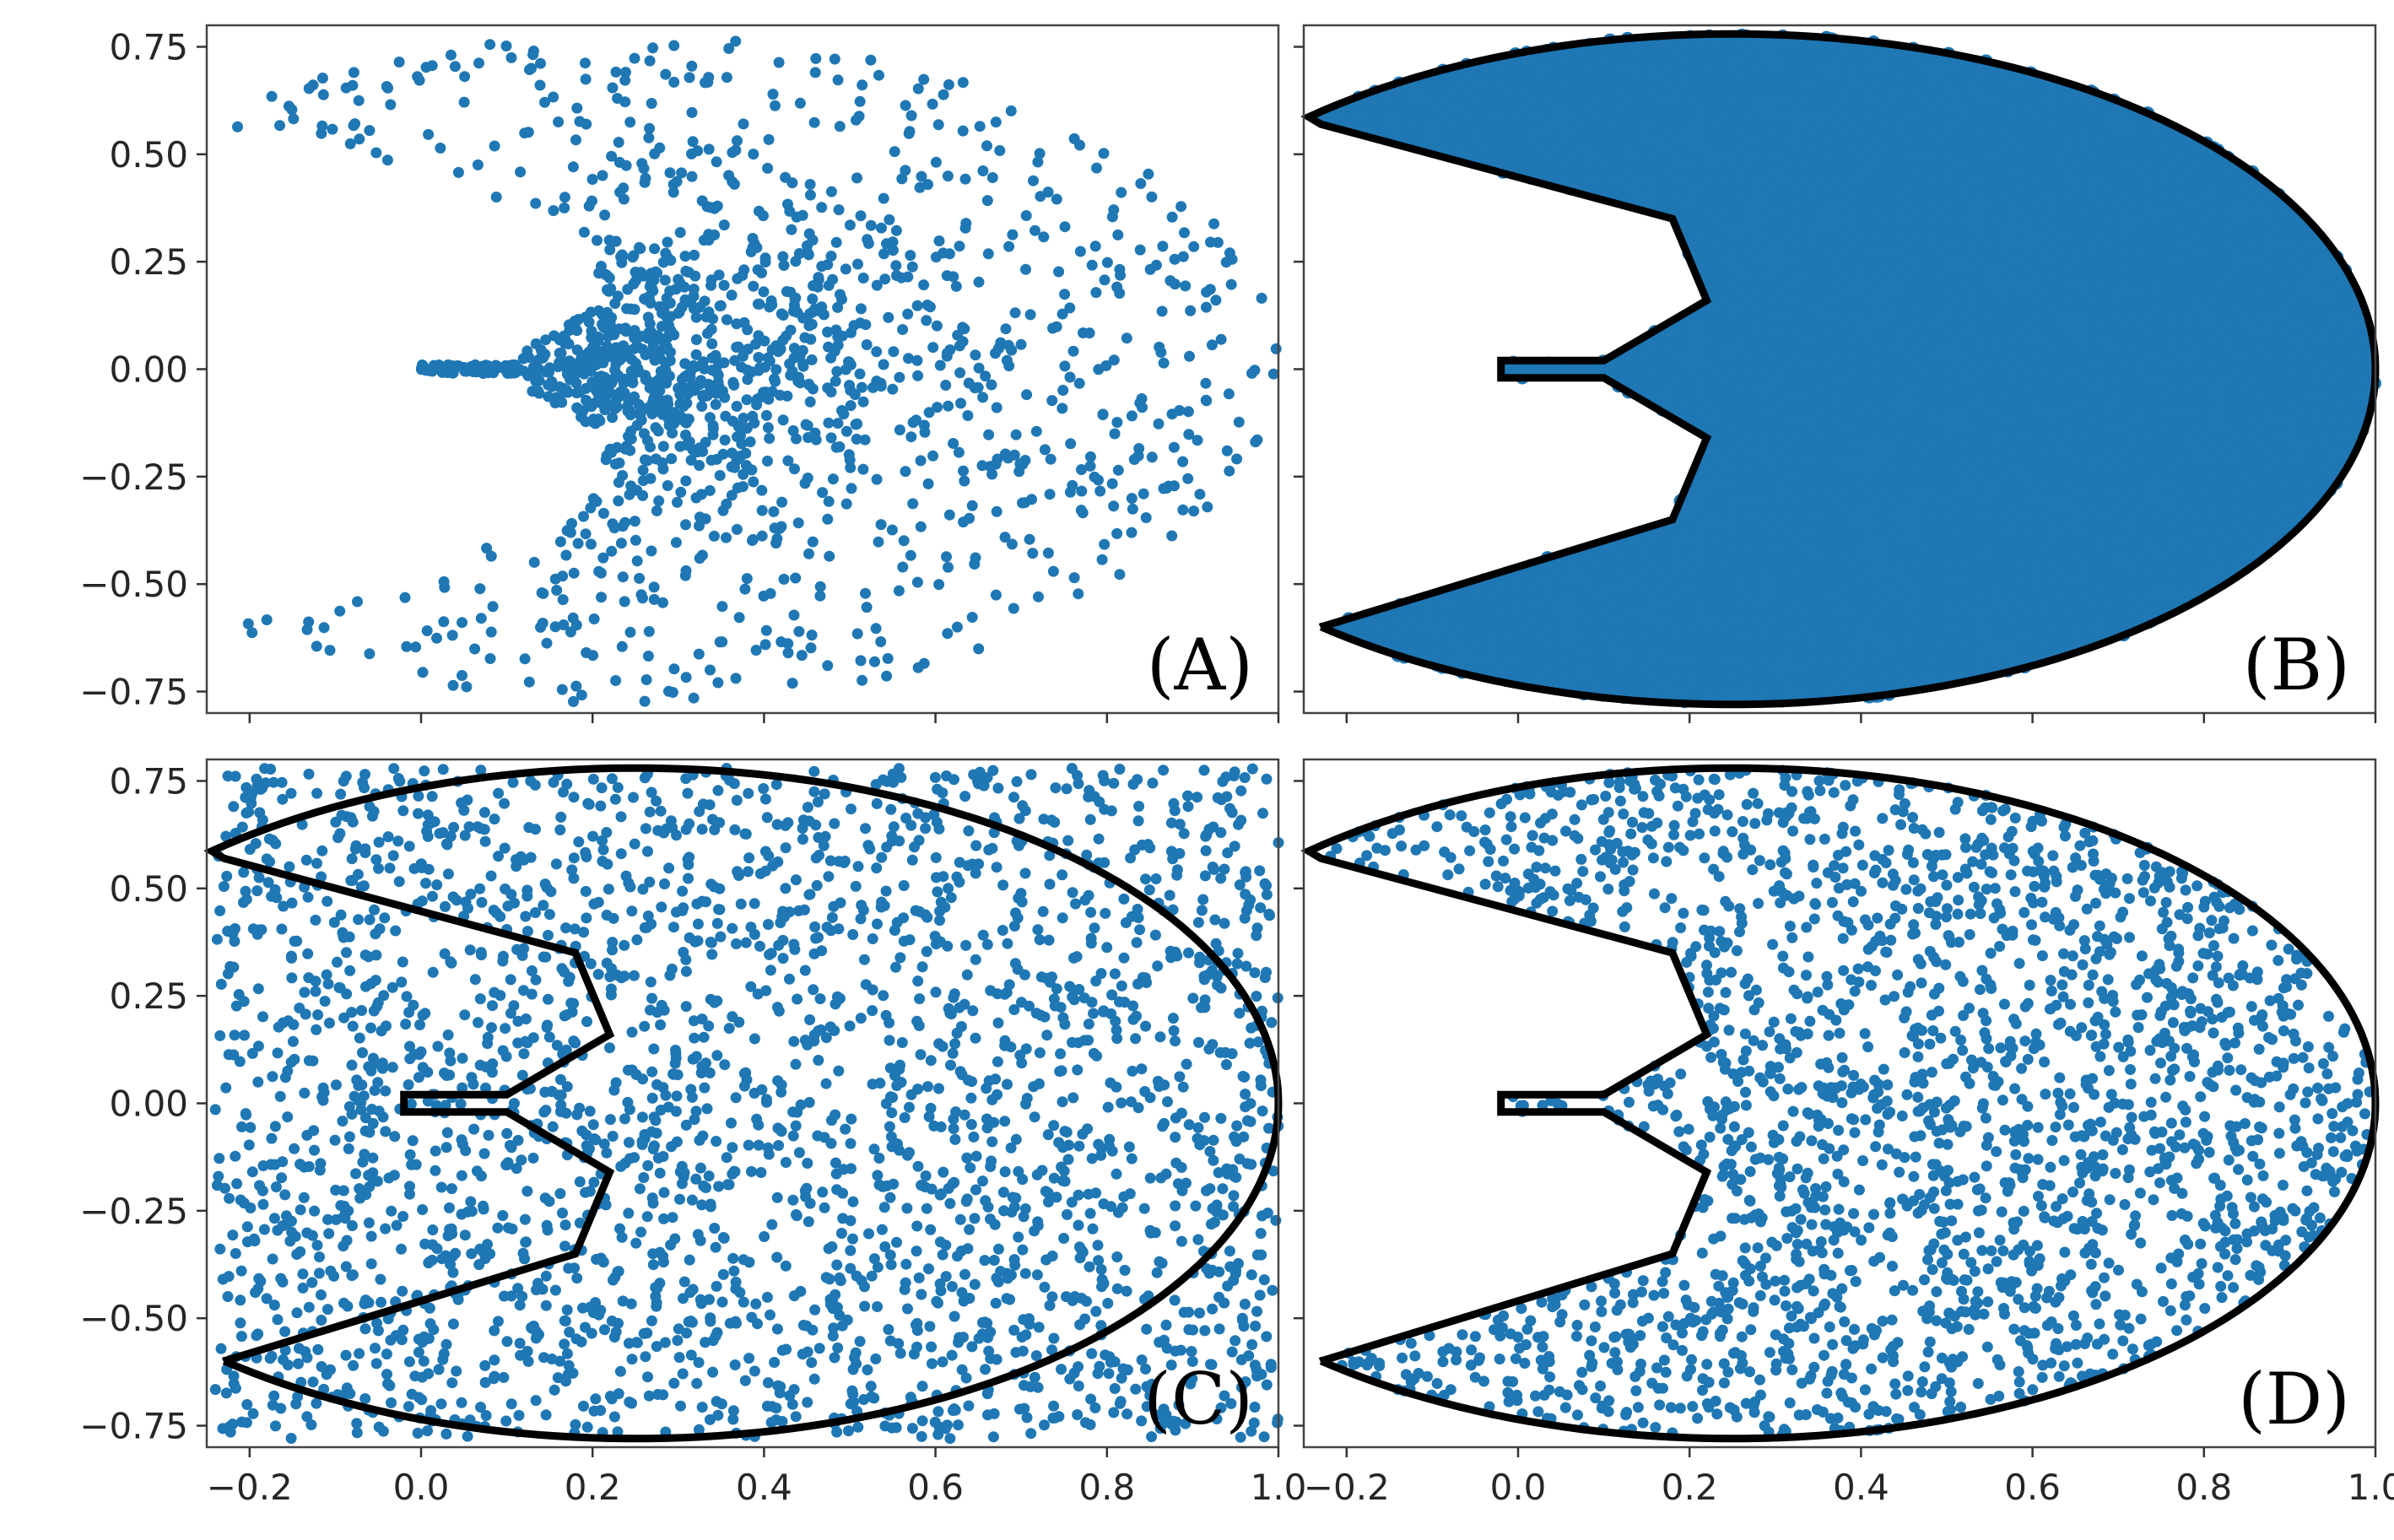  Describe the element at coordinates (133, 477) in the screenshot. I see `y-tick-label: −0.25` at that location.